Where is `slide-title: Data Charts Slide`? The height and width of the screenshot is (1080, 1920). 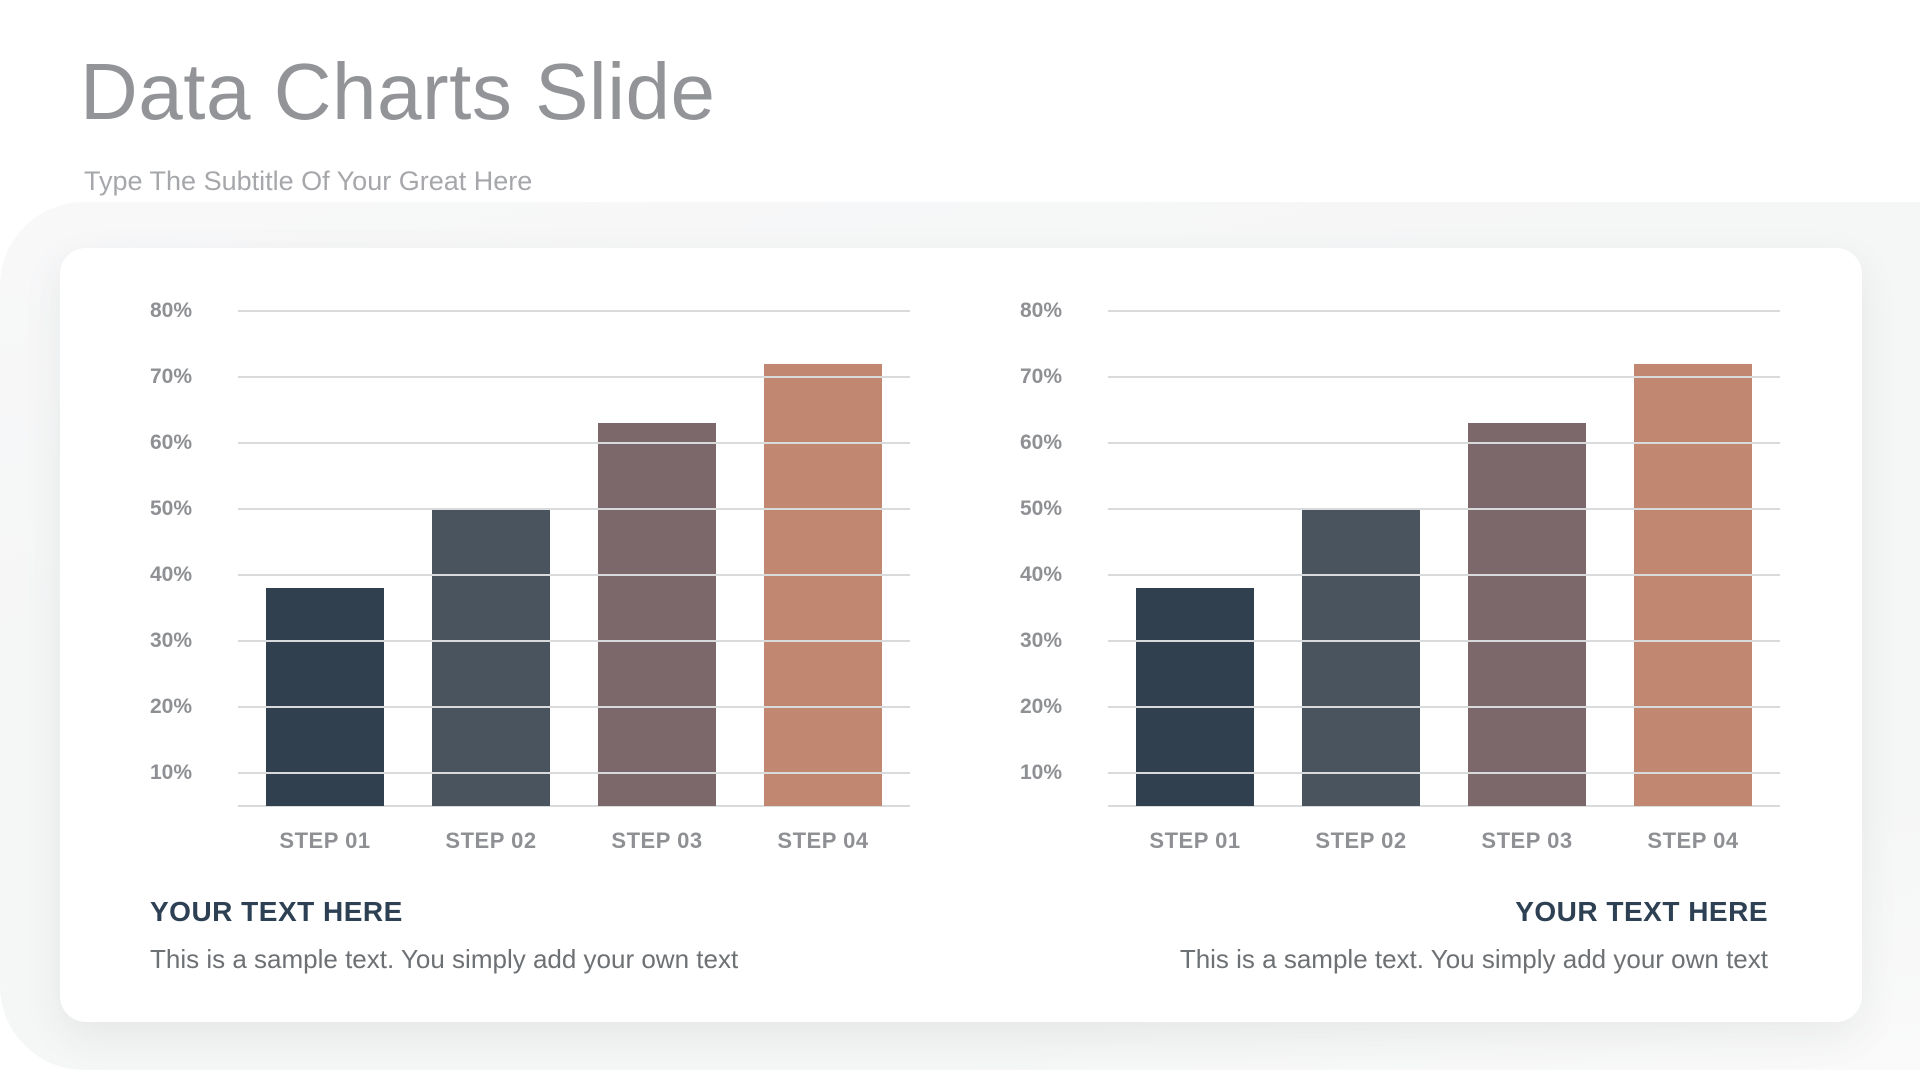
slide-title: Data Charts Slide is located at coordinates (398, 91).